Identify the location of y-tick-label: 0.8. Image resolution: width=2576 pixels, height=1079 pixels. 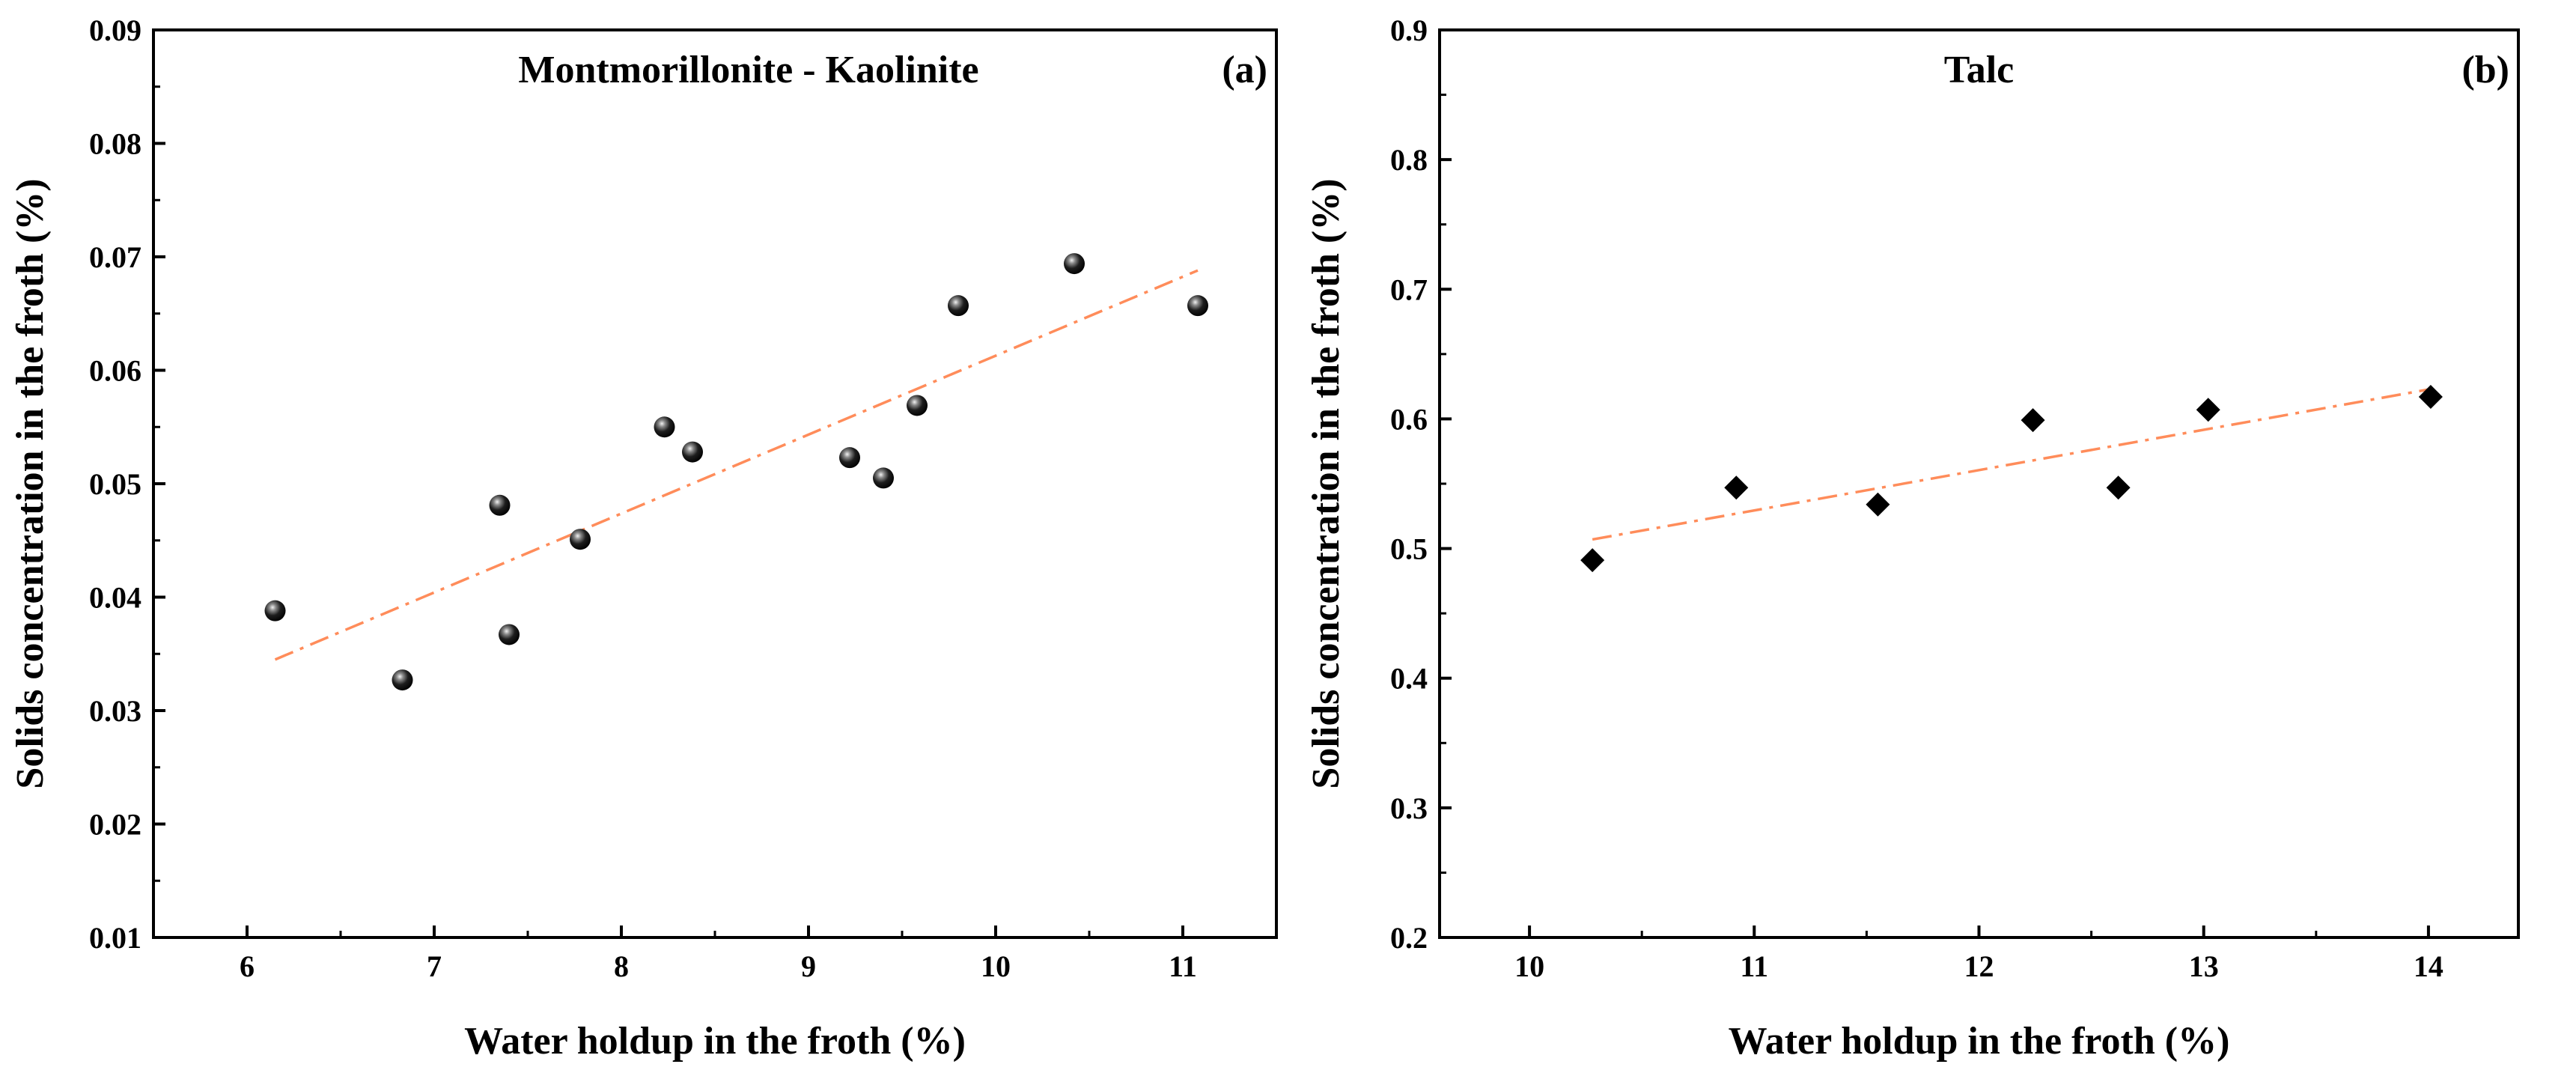
(1409, 160).